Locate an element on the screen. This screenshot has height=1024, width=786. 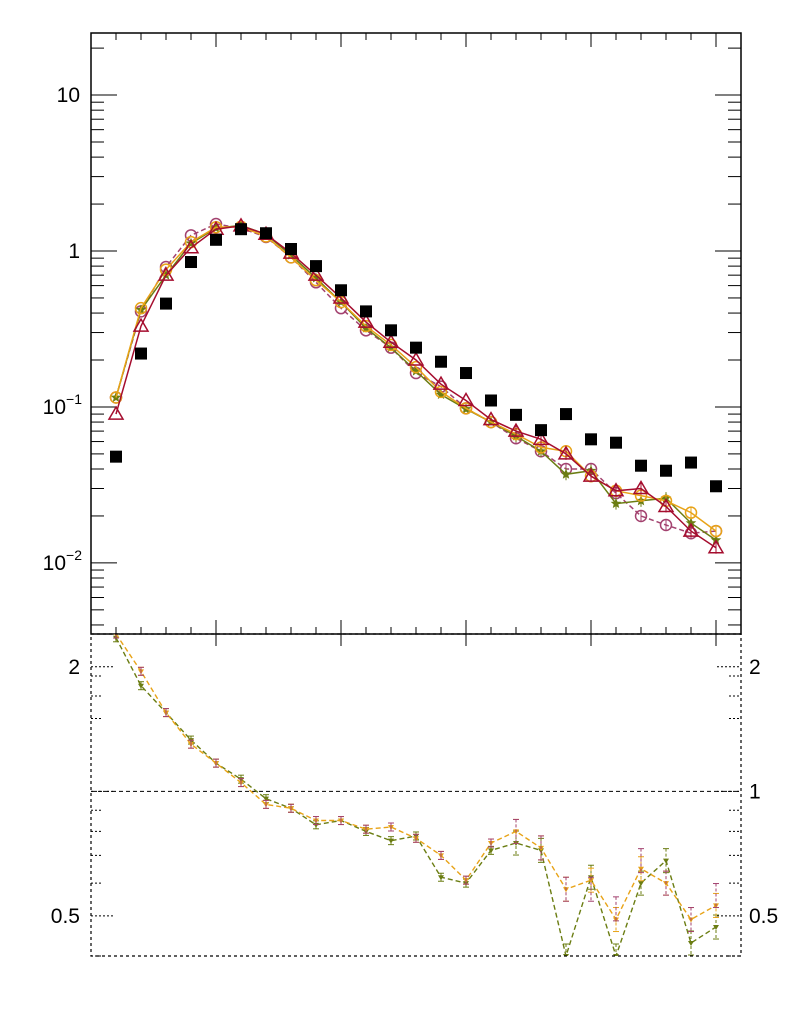
lower-y-tick-label-right: 1 is located at coordinates (755, 791).